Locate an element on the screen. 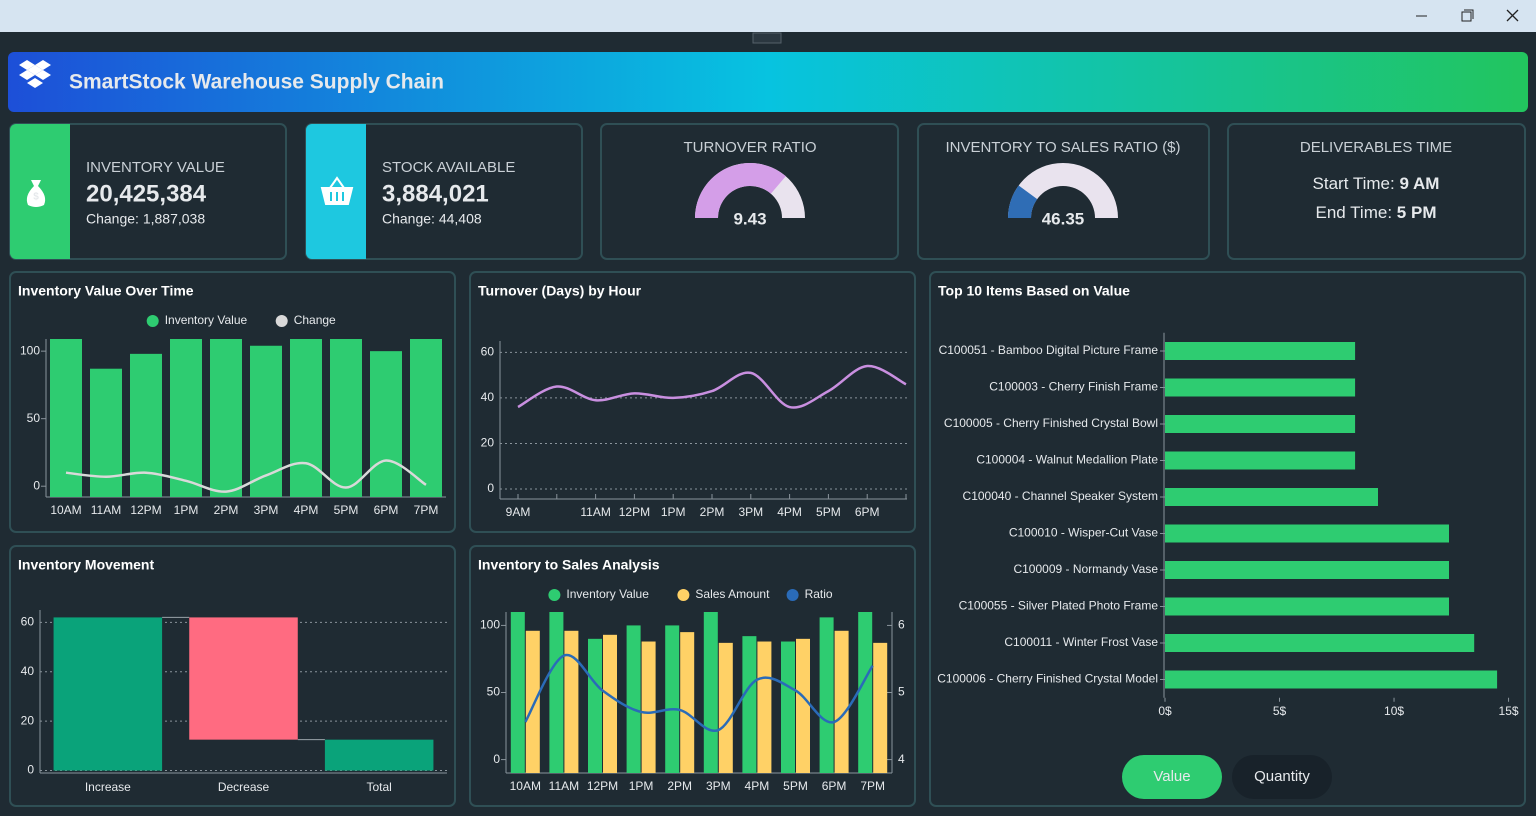  y-tick-label: 40 is located at coordinates (28, 671).